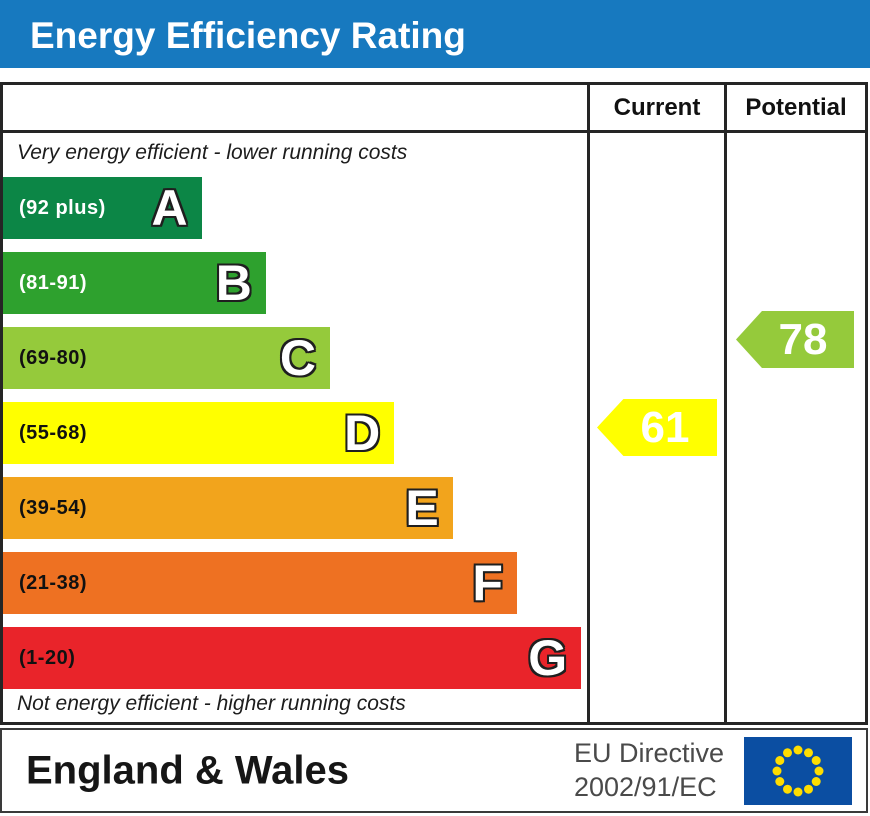 This screenshot has width=870, height=816. What do you see at coordinates (548, 658) in the screenshot?
I see `band-letter-g: G` at bounding box center [548, 658].